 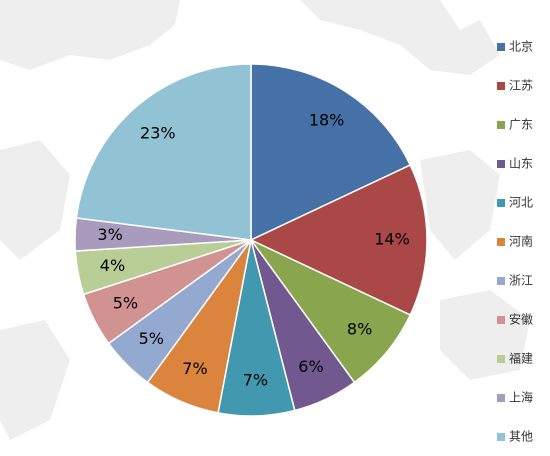 What do you see at coordinates (310, 366) in the screenshot?
I see `slice-data-label: 6%` at bounding box center [310, 366].